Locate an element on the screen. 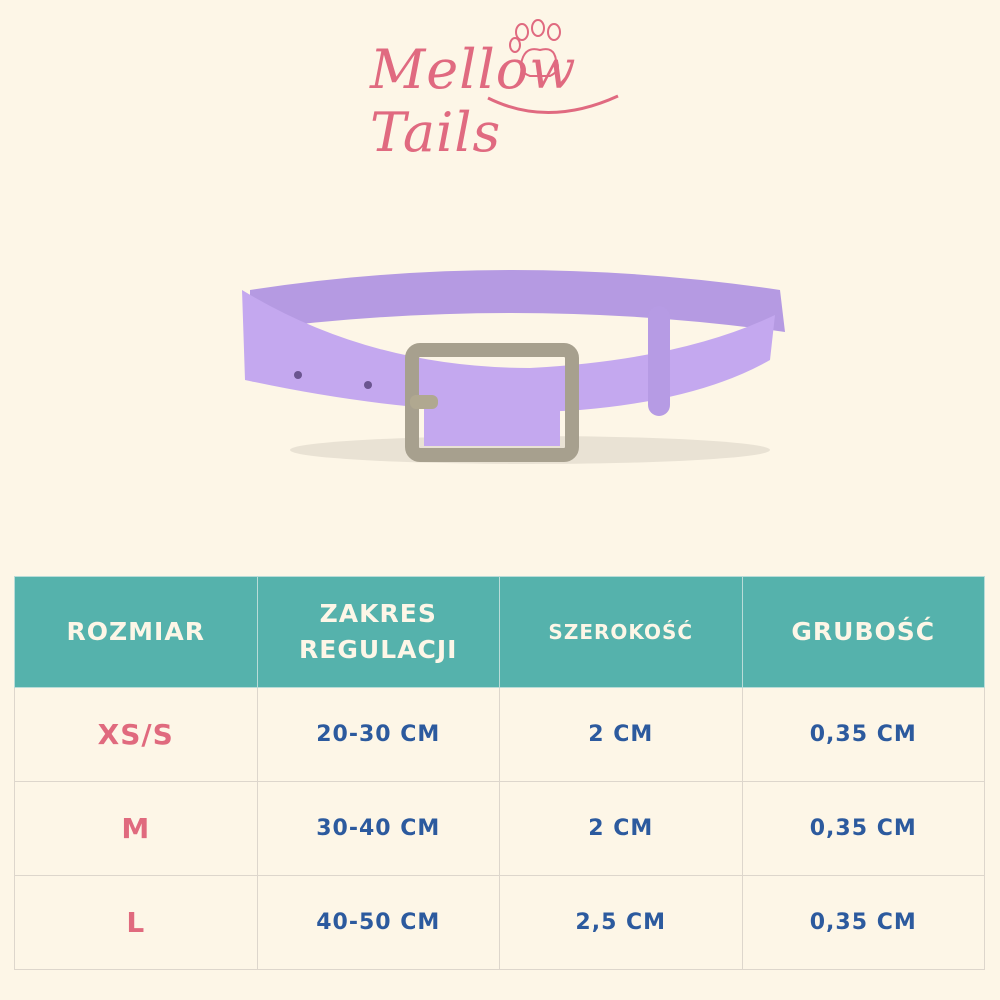 This screenshot has height=1000, width=1000. header-range: ZAKRES REGULACJI is located at coordinates (378, 632).